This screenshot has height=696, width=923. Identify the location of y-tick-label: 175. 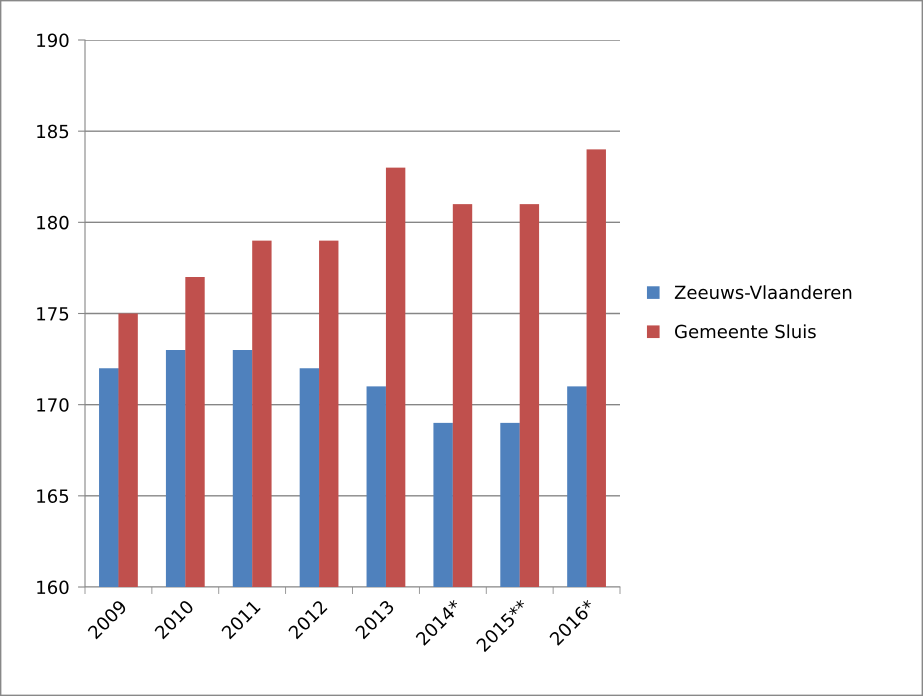
(52, 314).